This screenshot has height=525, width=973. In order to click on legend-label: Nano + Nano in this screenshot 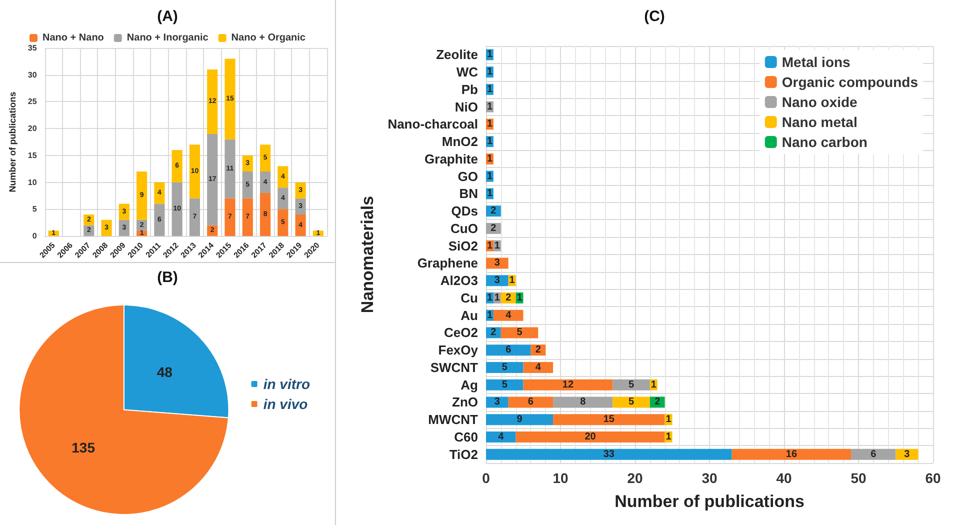, I will do `click(73, 38)`.